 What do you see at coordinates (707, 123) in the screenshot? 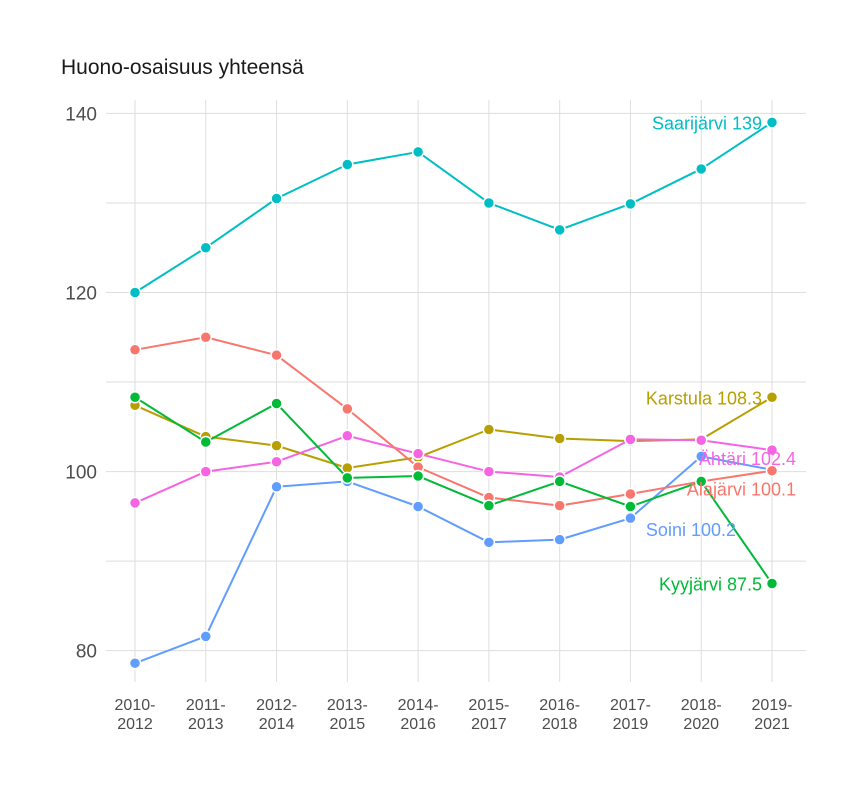
I see `end-label: Saarijärvi 139` at bounding box center [707, 123].